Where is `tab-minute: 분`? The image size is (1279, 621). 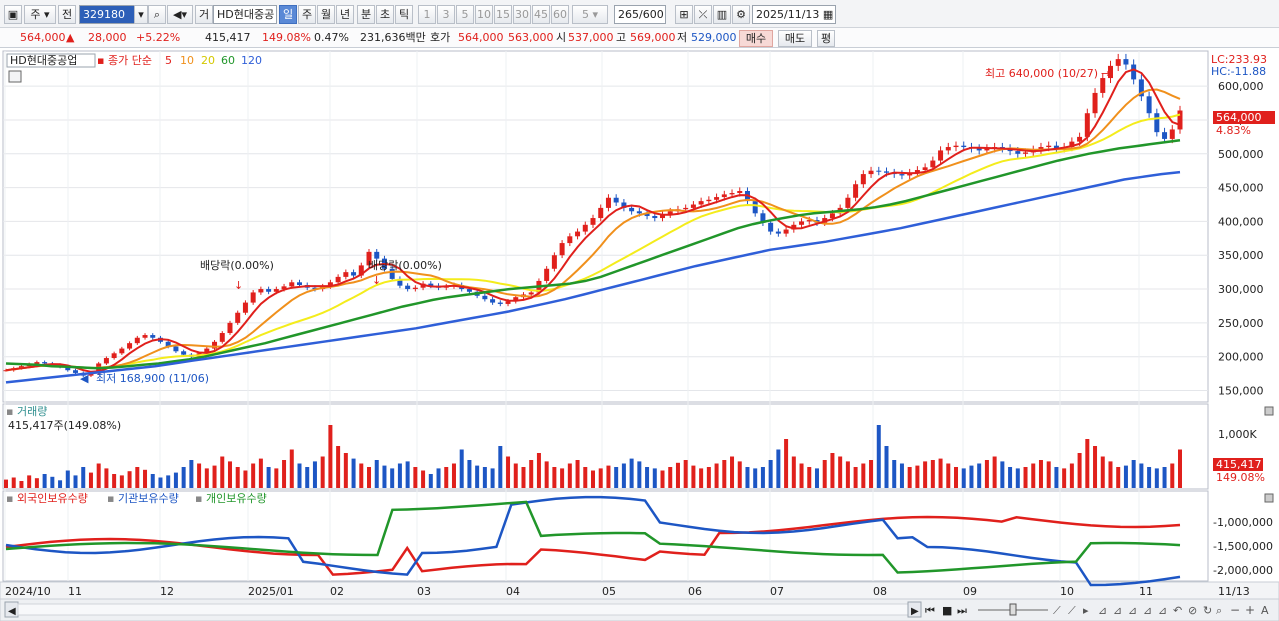 tab-minute: 분 is located at coordinates (366, 14).